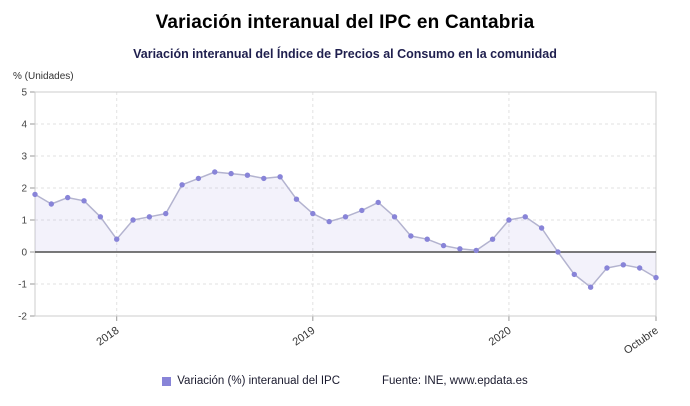  I want to click on y-tick-label: 3, so click(24, 157).